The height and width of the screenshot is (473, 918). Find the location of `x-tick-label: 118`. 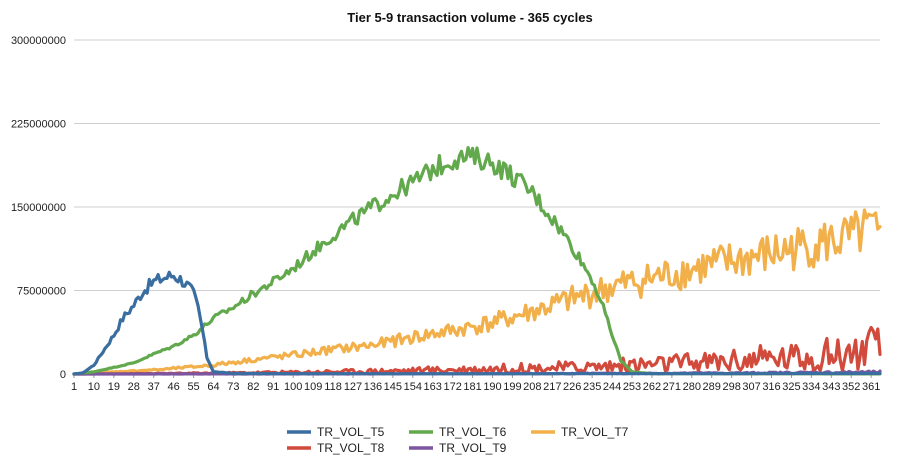

x-tick-label: 118 is located at coordinates (333, 387).